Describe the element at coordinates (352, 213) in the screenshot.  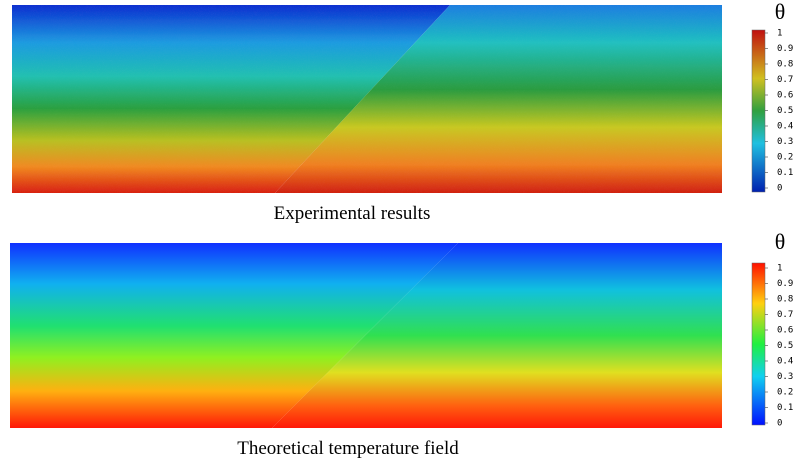
I see `caption: Experimental results` at that location.